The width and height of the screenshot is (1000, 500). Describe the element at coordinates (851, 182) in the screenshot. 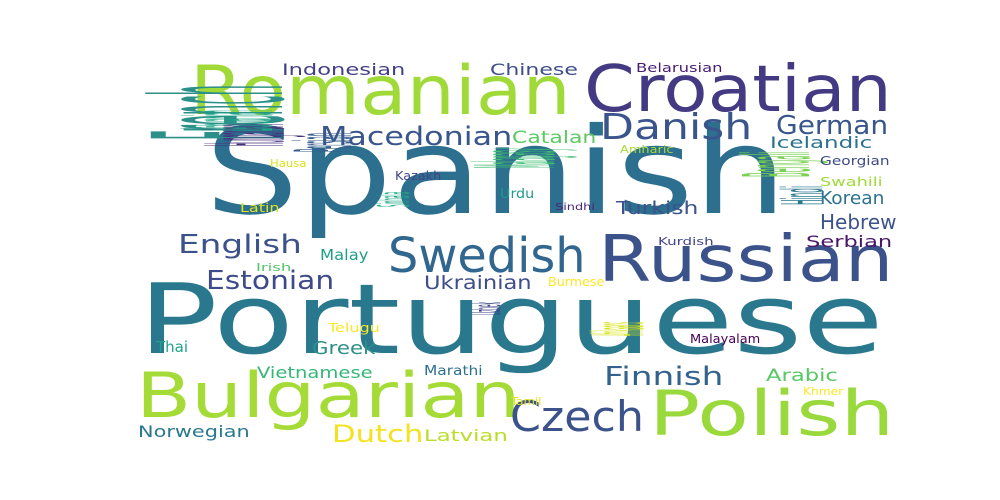

I see `word-swahili: Swahili` at that location.